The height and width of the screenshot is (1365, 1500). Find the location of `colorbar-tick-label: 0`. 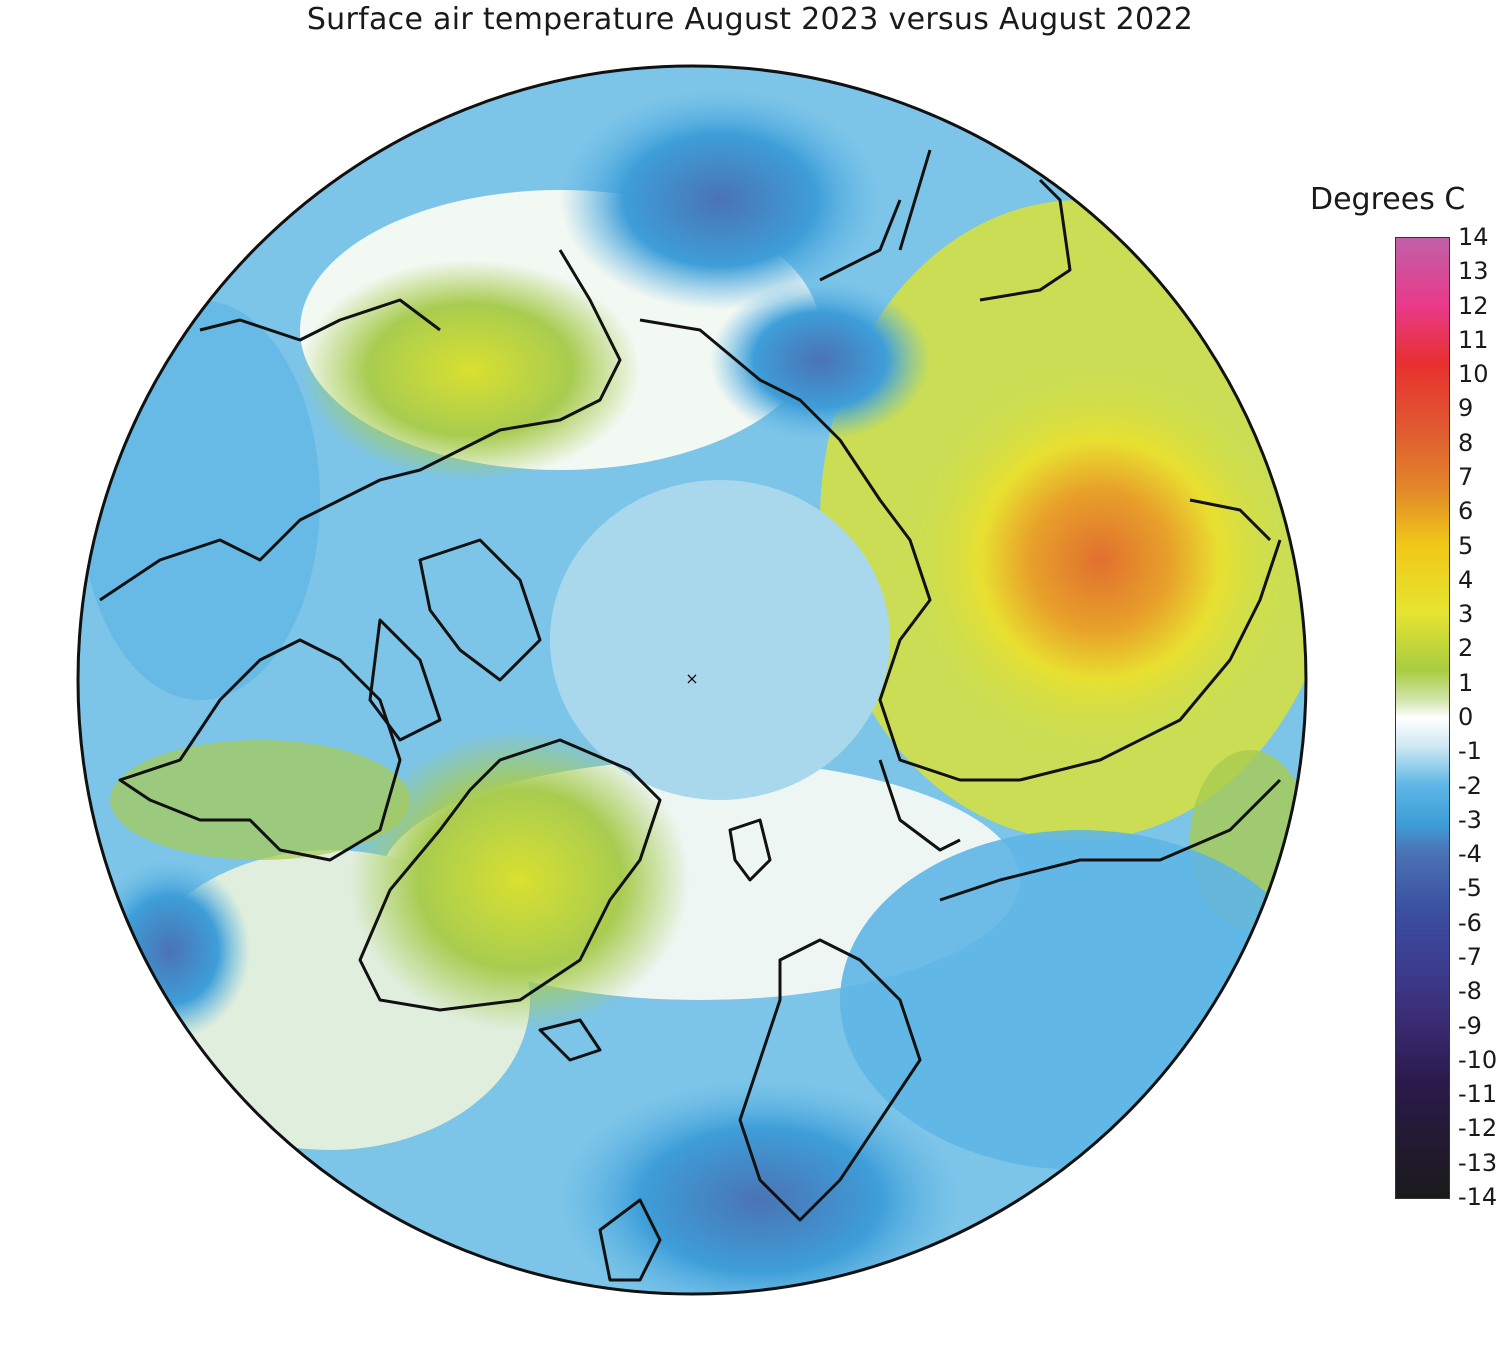

colorbar-tick-label: 0 is located at coordinates (1466, 717).